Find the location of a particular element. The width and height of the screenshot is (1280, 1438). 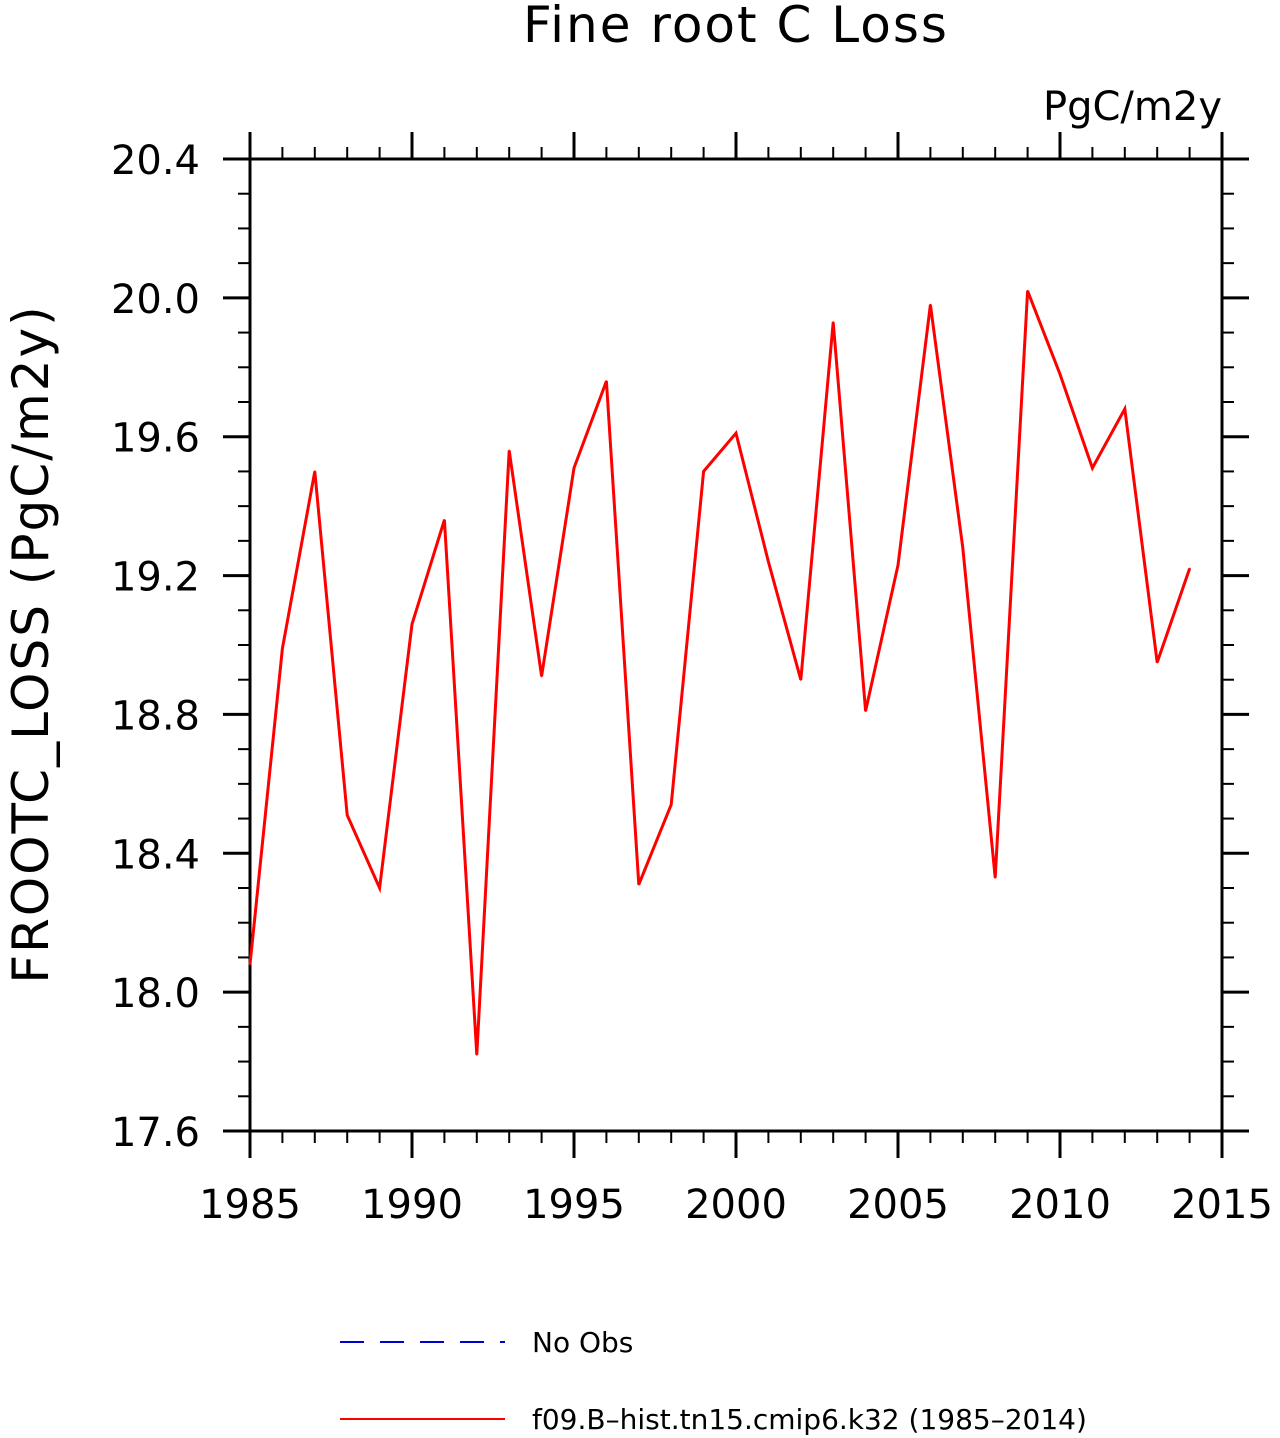

y-tick-label: 18.8 is located at coordinates (155, 716).